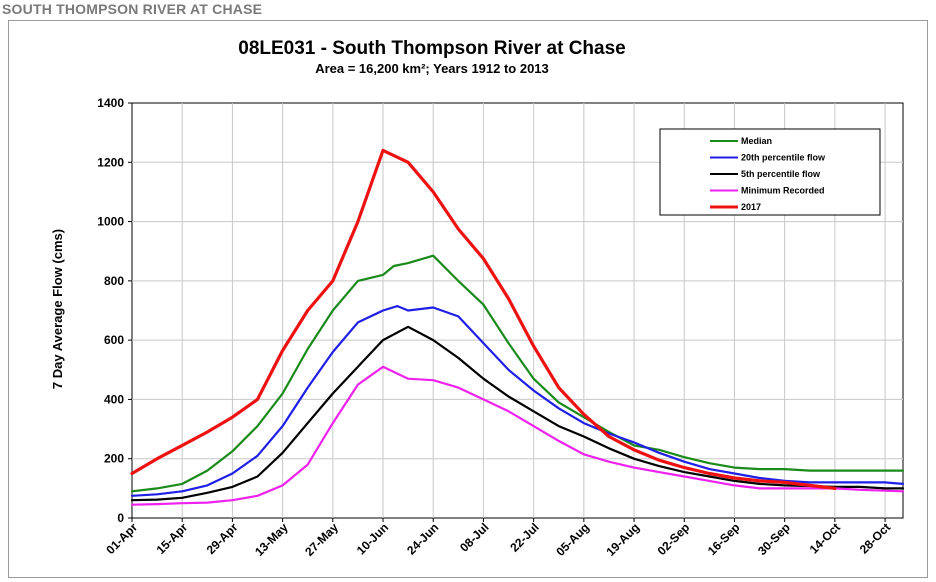  What do you see at coordinates (132, 9) in the screenshot?
I see `page-header-title: SOUTH THOMPSON RIVER AT CHASE` at bounding box center [132, 9].